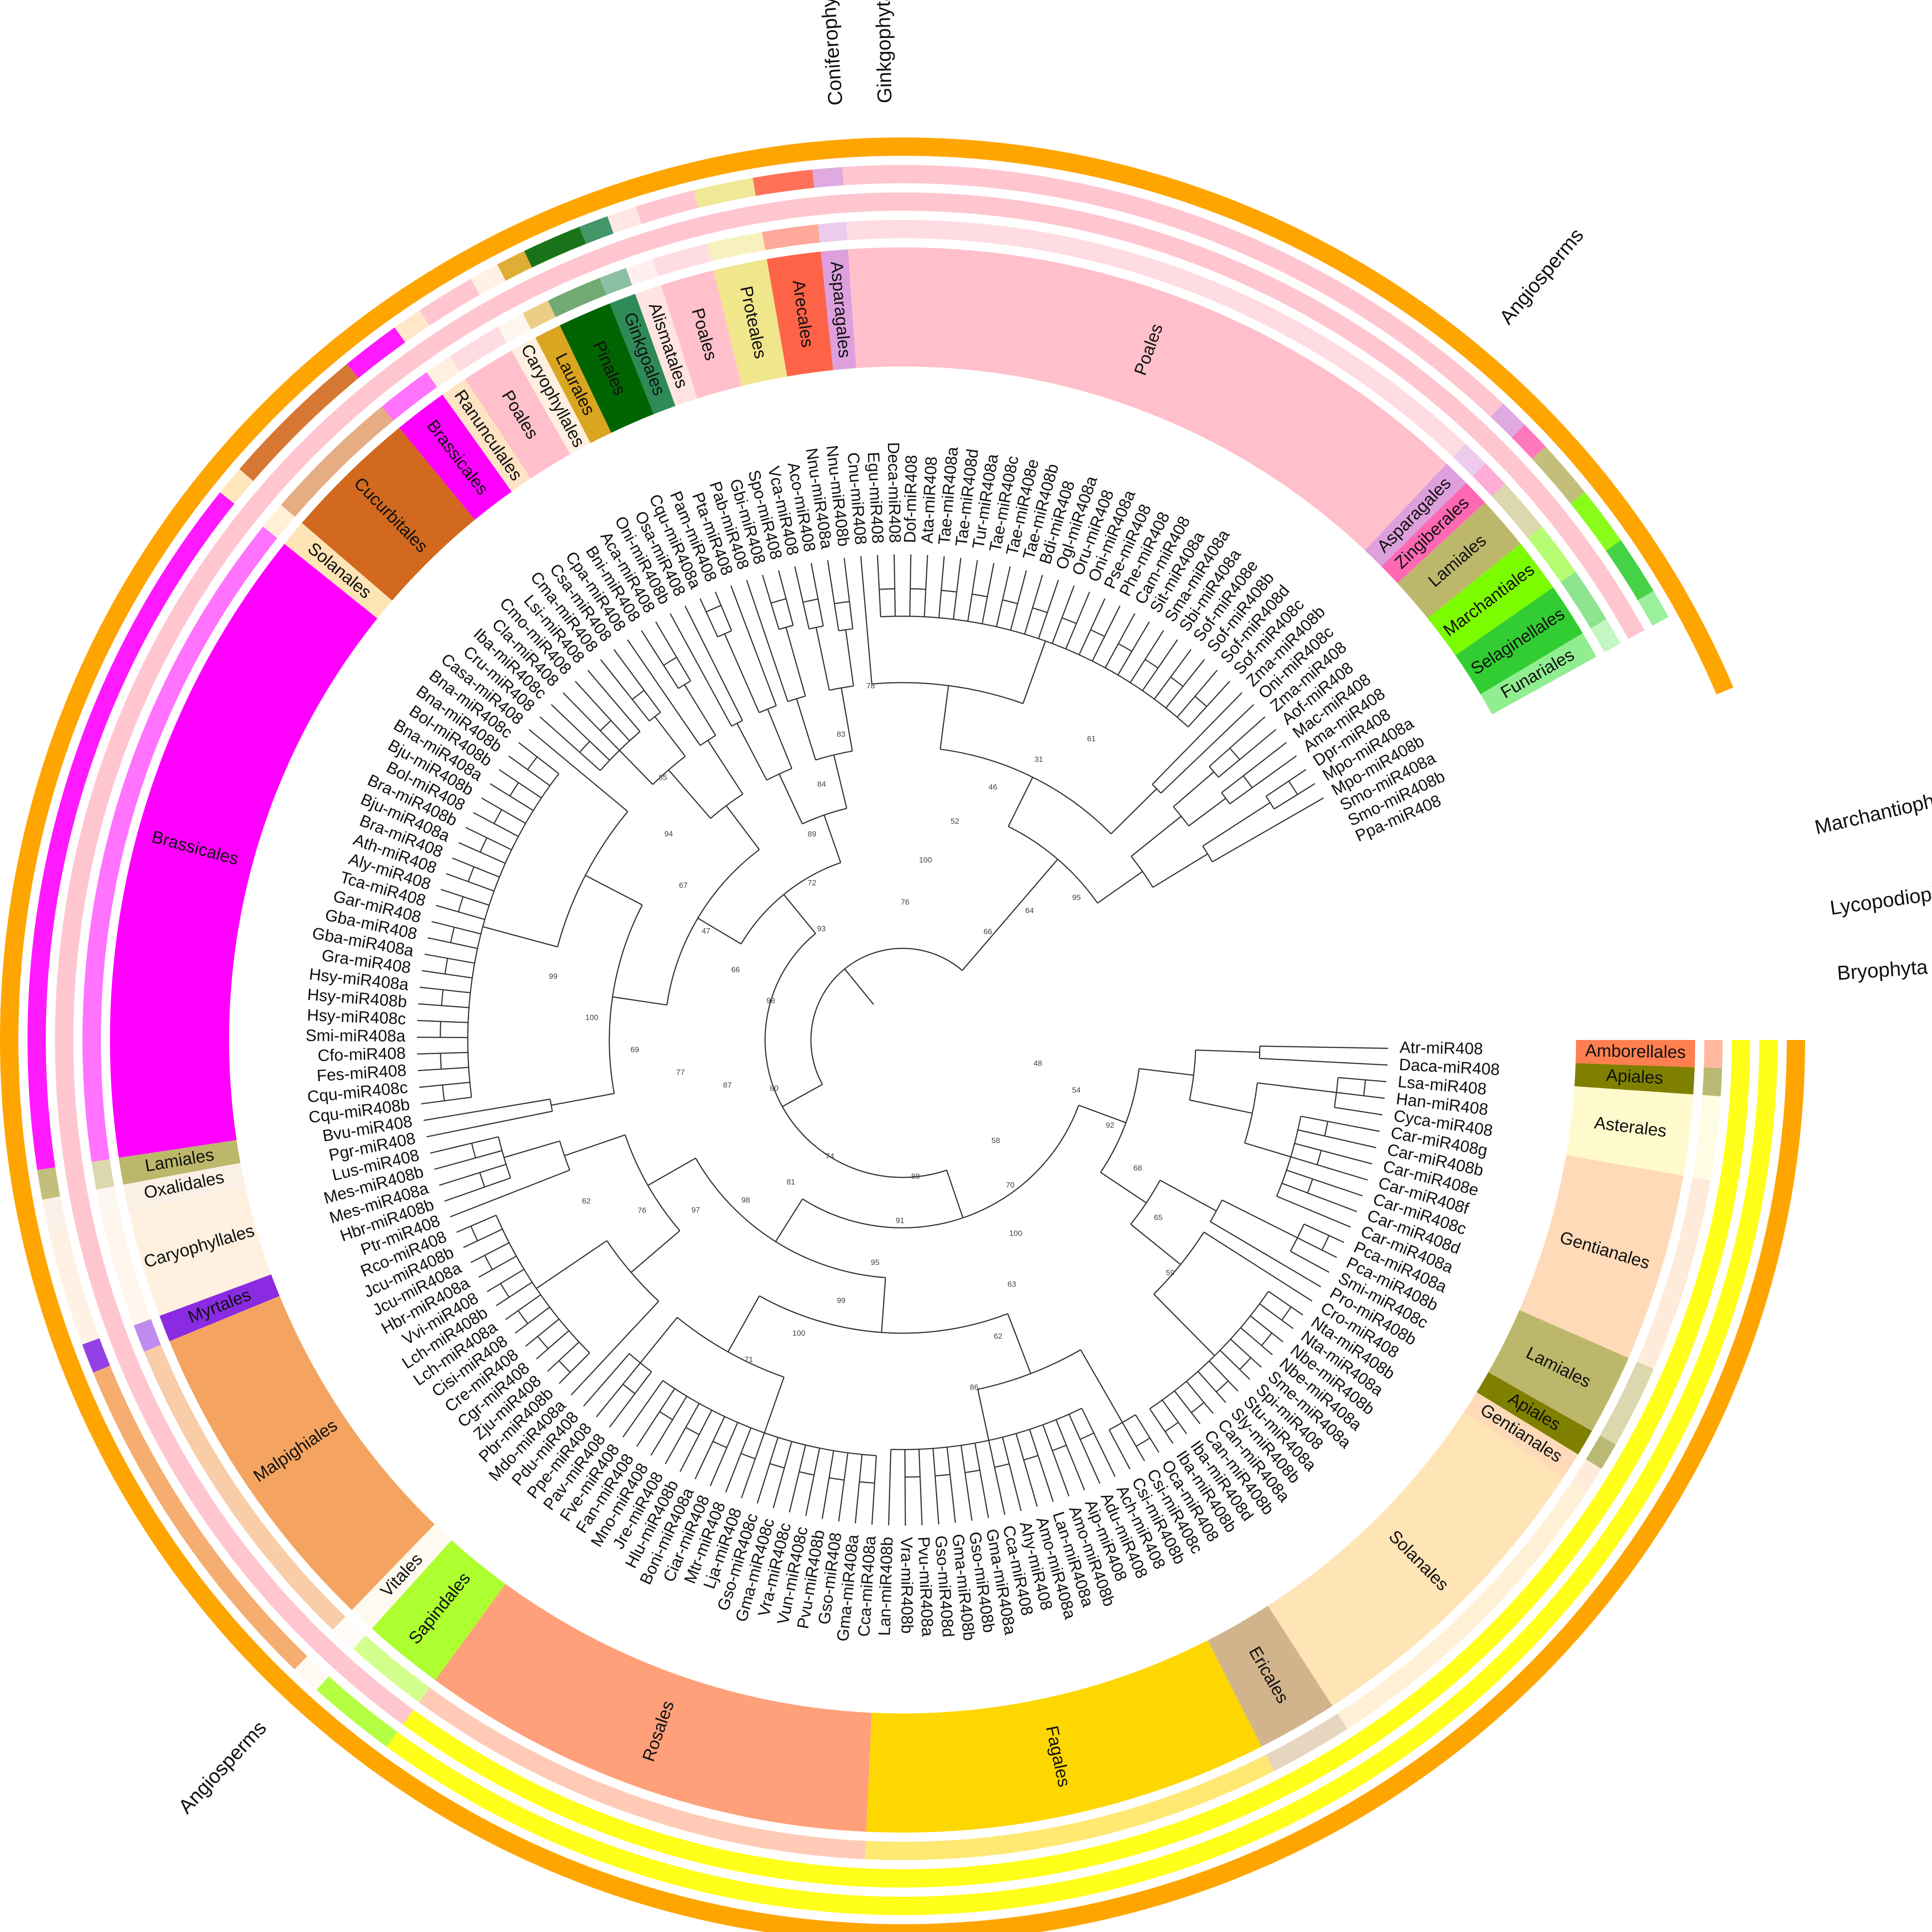 The width and height of the screenshot is (1932, 1932). I want to click on order-sector-ginkgoales, so click(642, 354).